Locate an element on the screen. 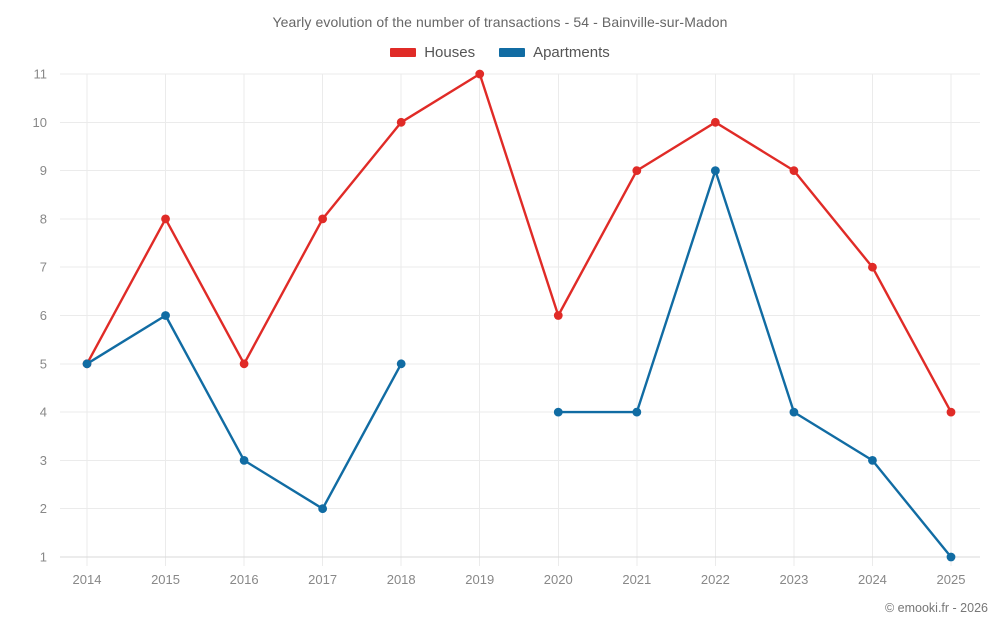  y-axis-tick-label: 5 is located at coordinates (43, 363).